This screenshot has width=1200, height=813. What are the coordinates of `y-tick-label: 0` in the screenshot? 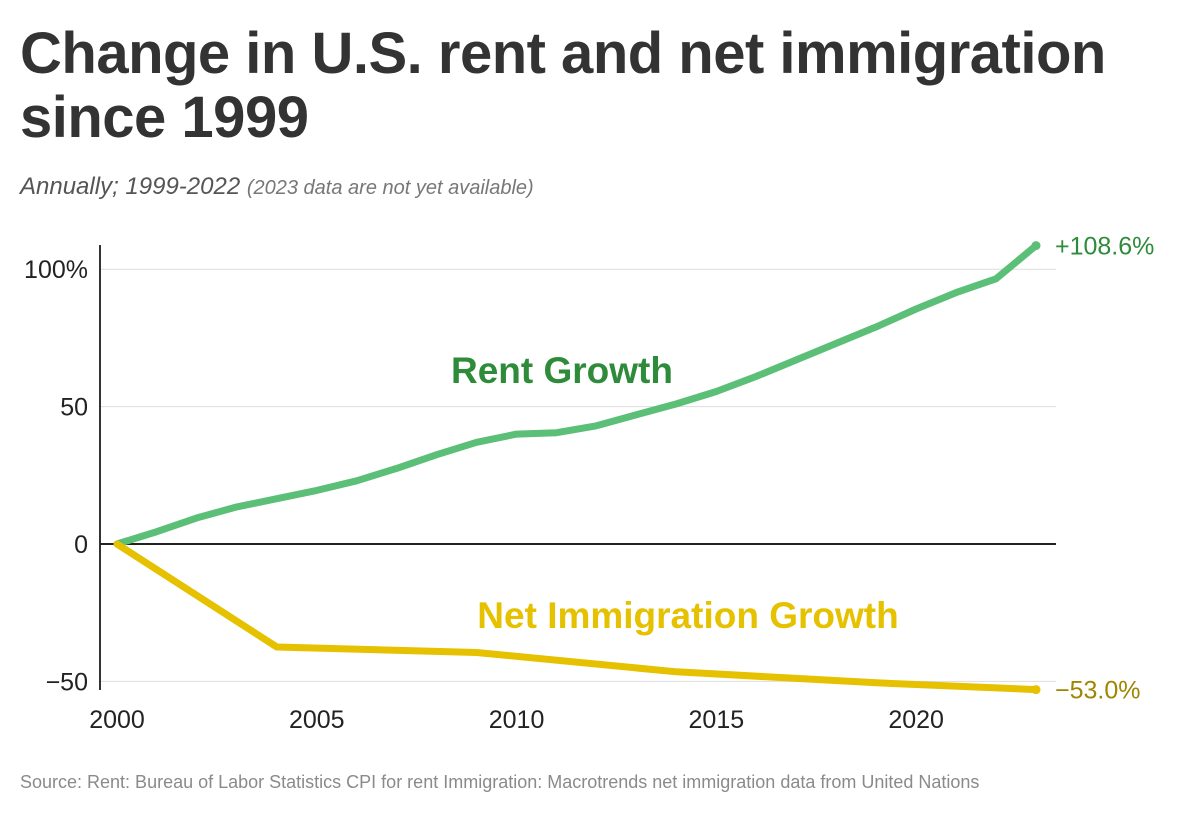 It's located at (81, 545).